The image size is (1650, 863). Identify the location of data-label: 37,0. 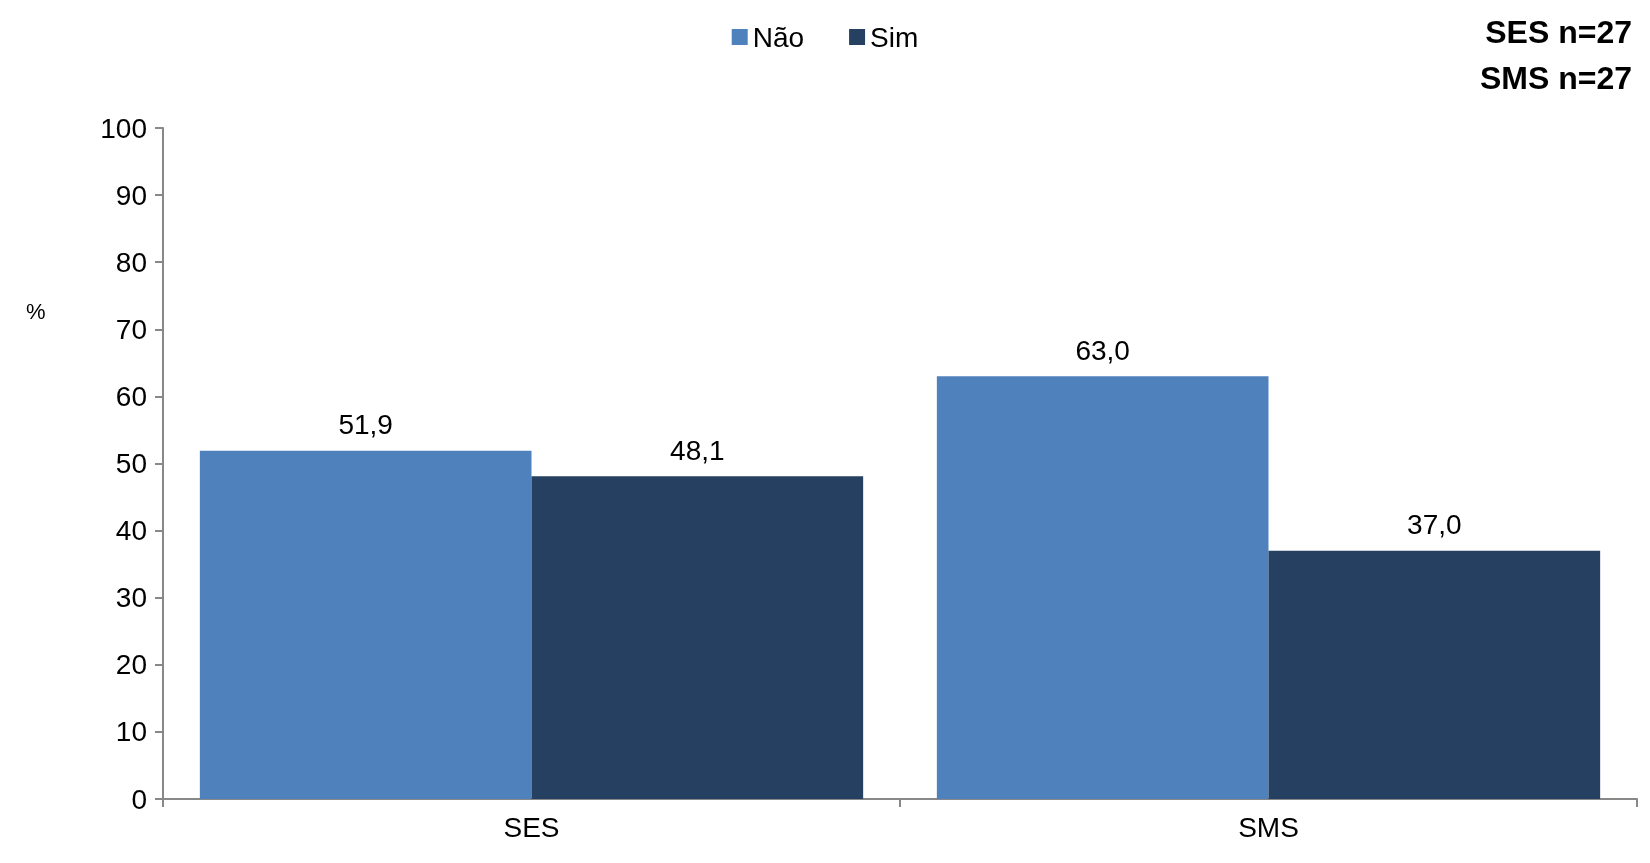
(1434, 525).